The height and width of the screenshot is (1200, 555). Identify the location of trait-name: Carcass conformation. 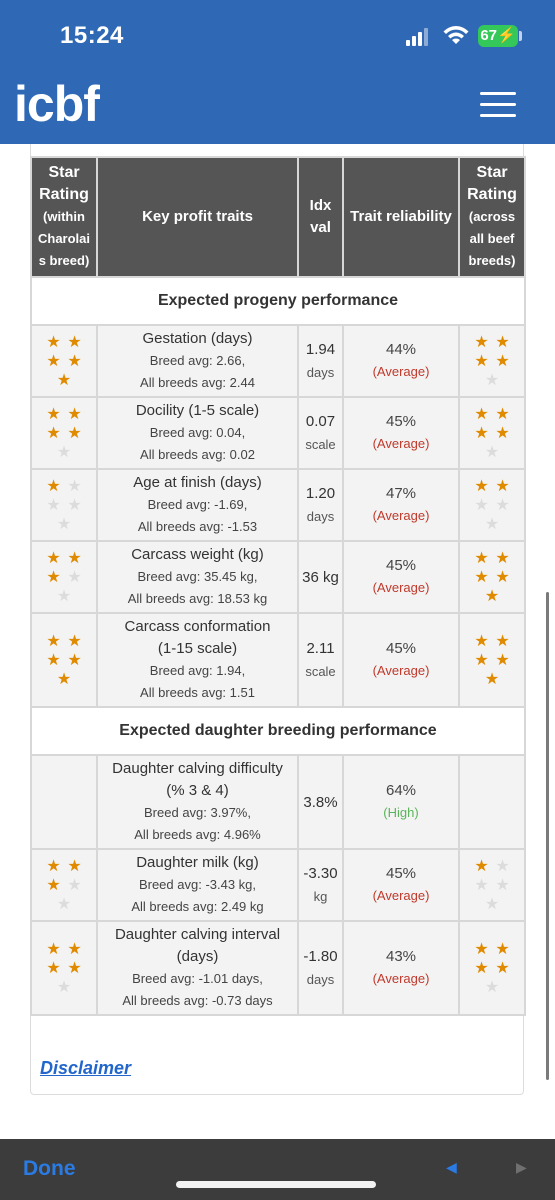
(197, 626).